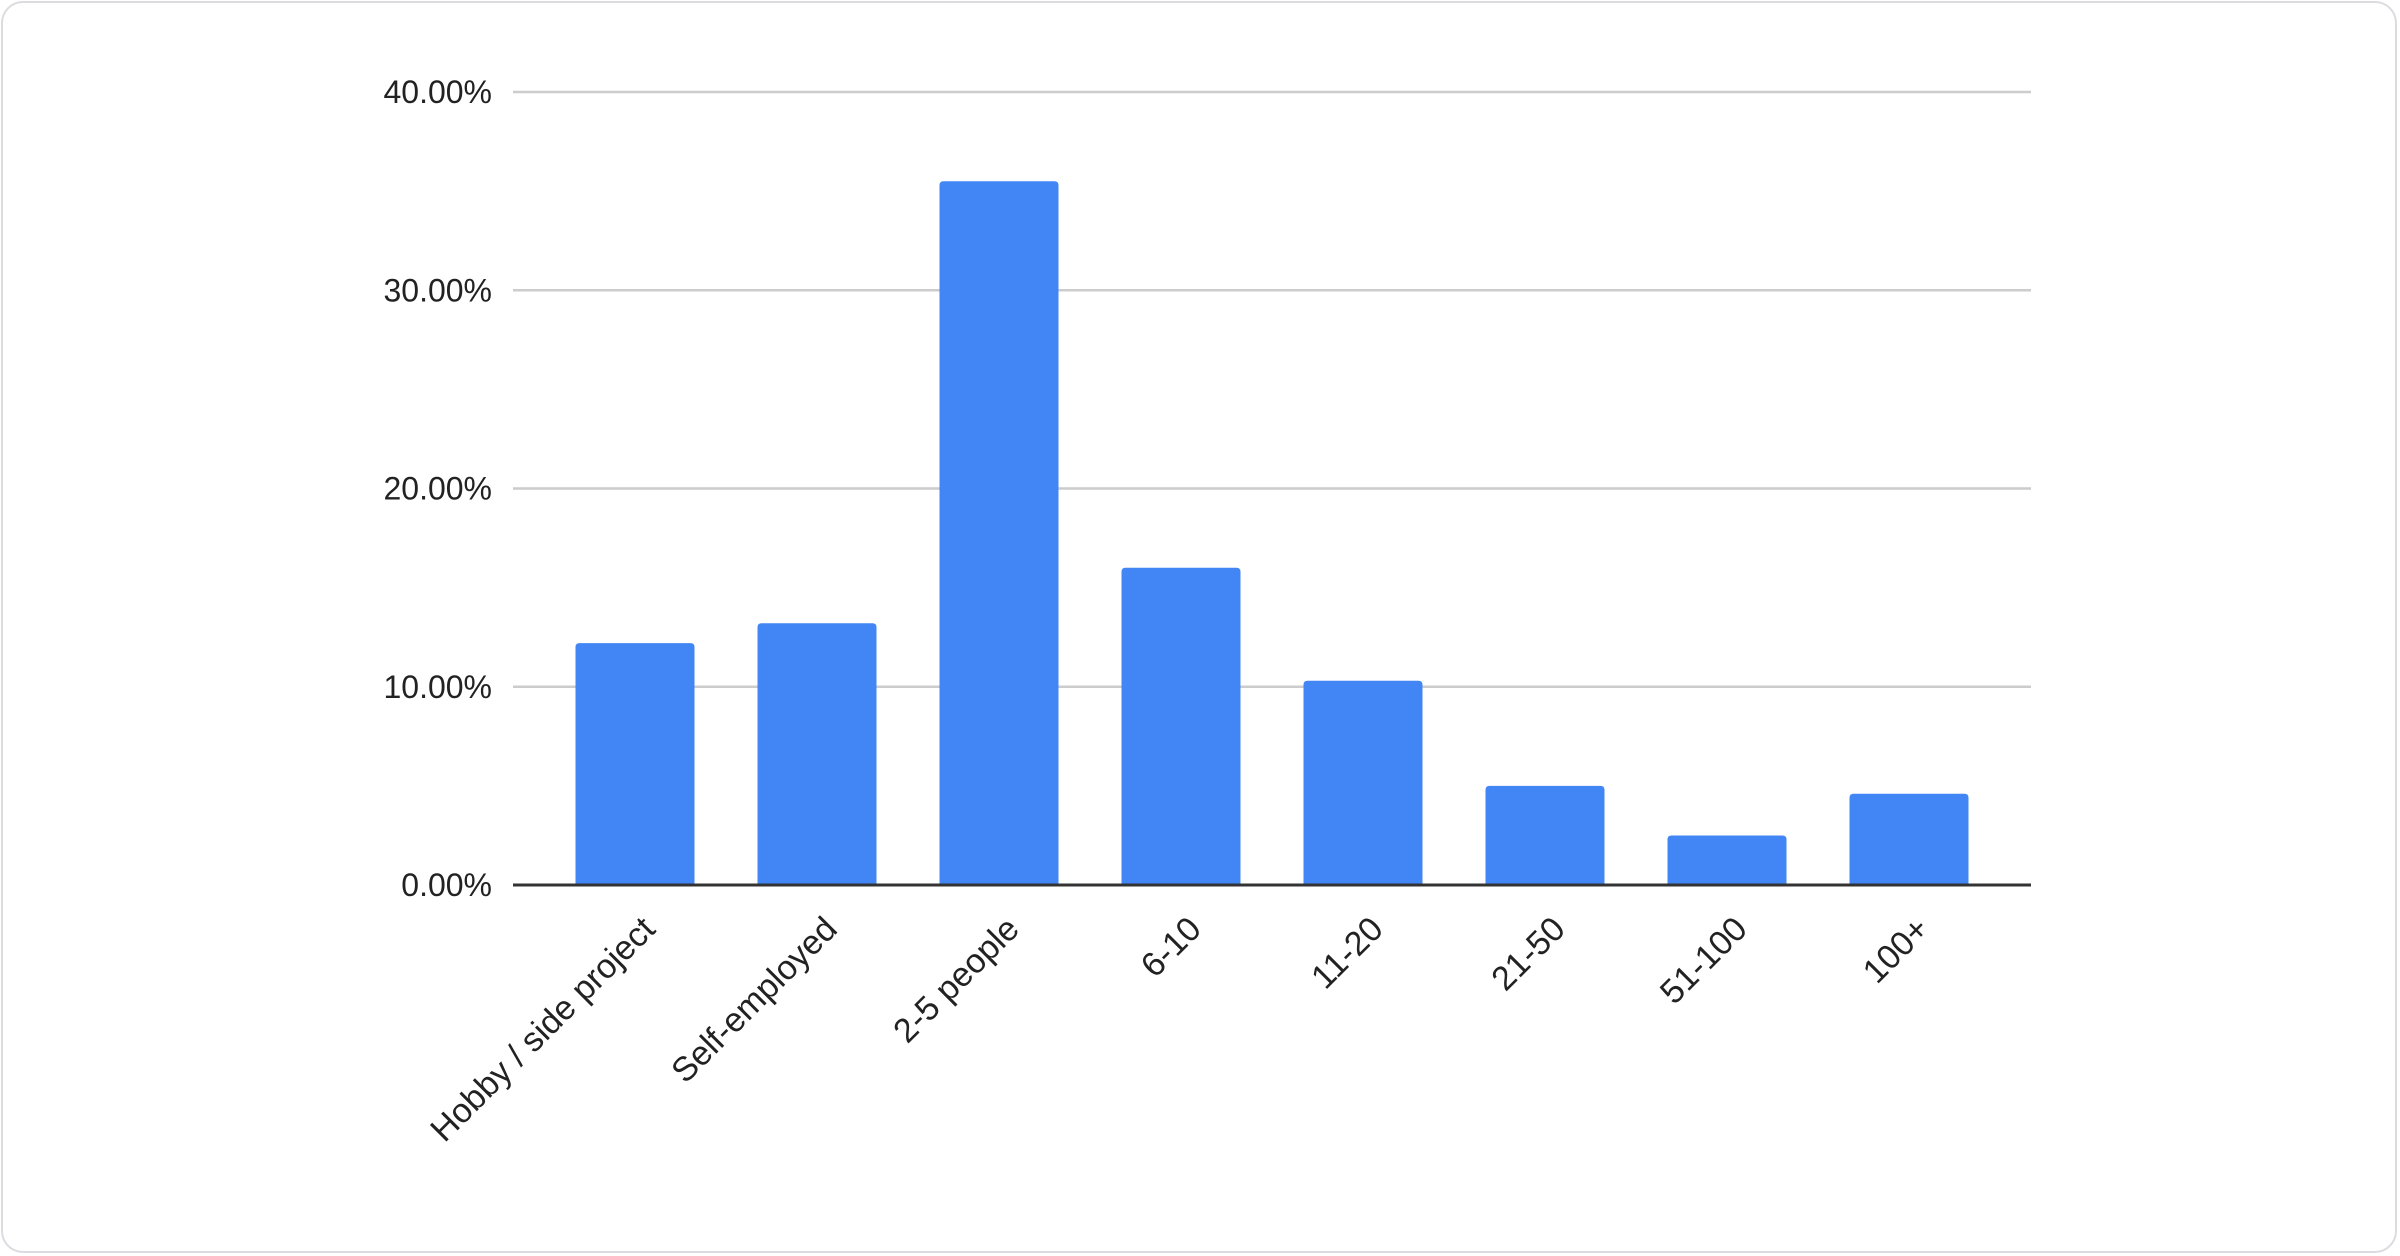 The height and width of the screenshot is (1256, 2400). I want to click on x-tick-label: Hobby / side project, so click(543, 1029).